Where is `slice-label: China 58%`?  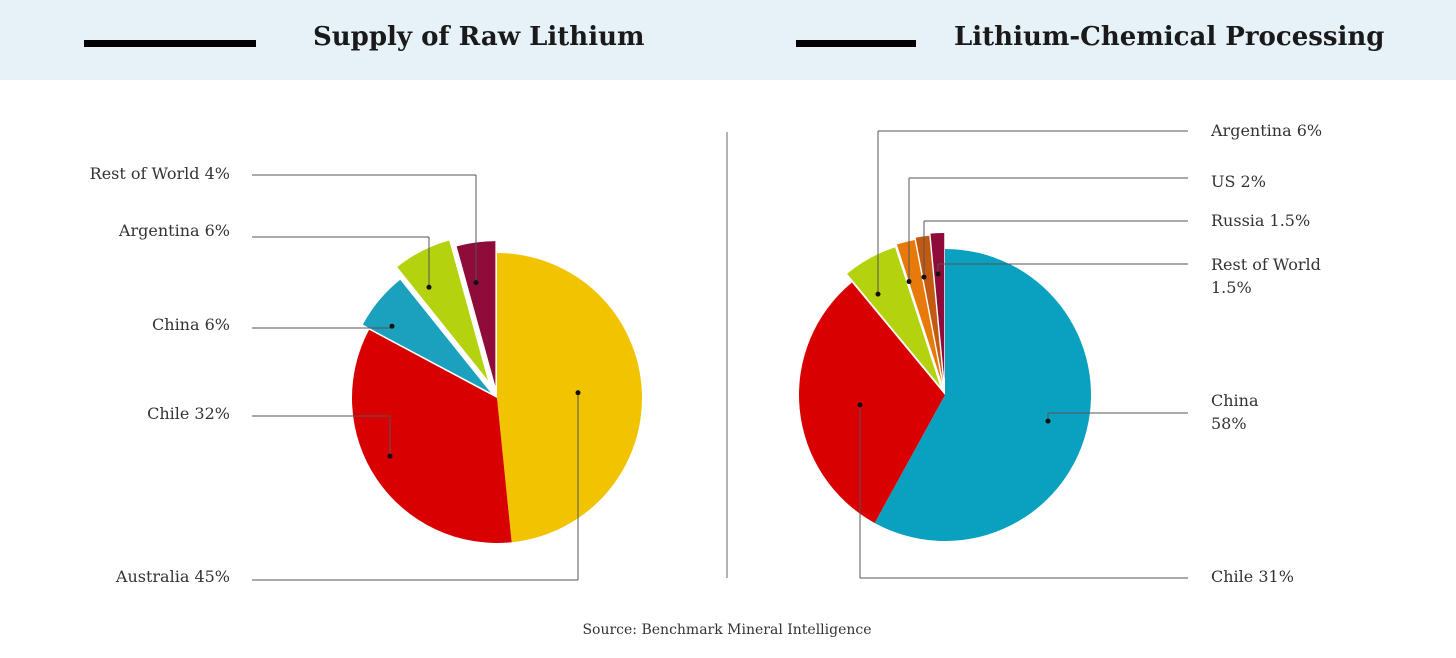
slice-label: China 58% is located at coordinates (1235, 412).